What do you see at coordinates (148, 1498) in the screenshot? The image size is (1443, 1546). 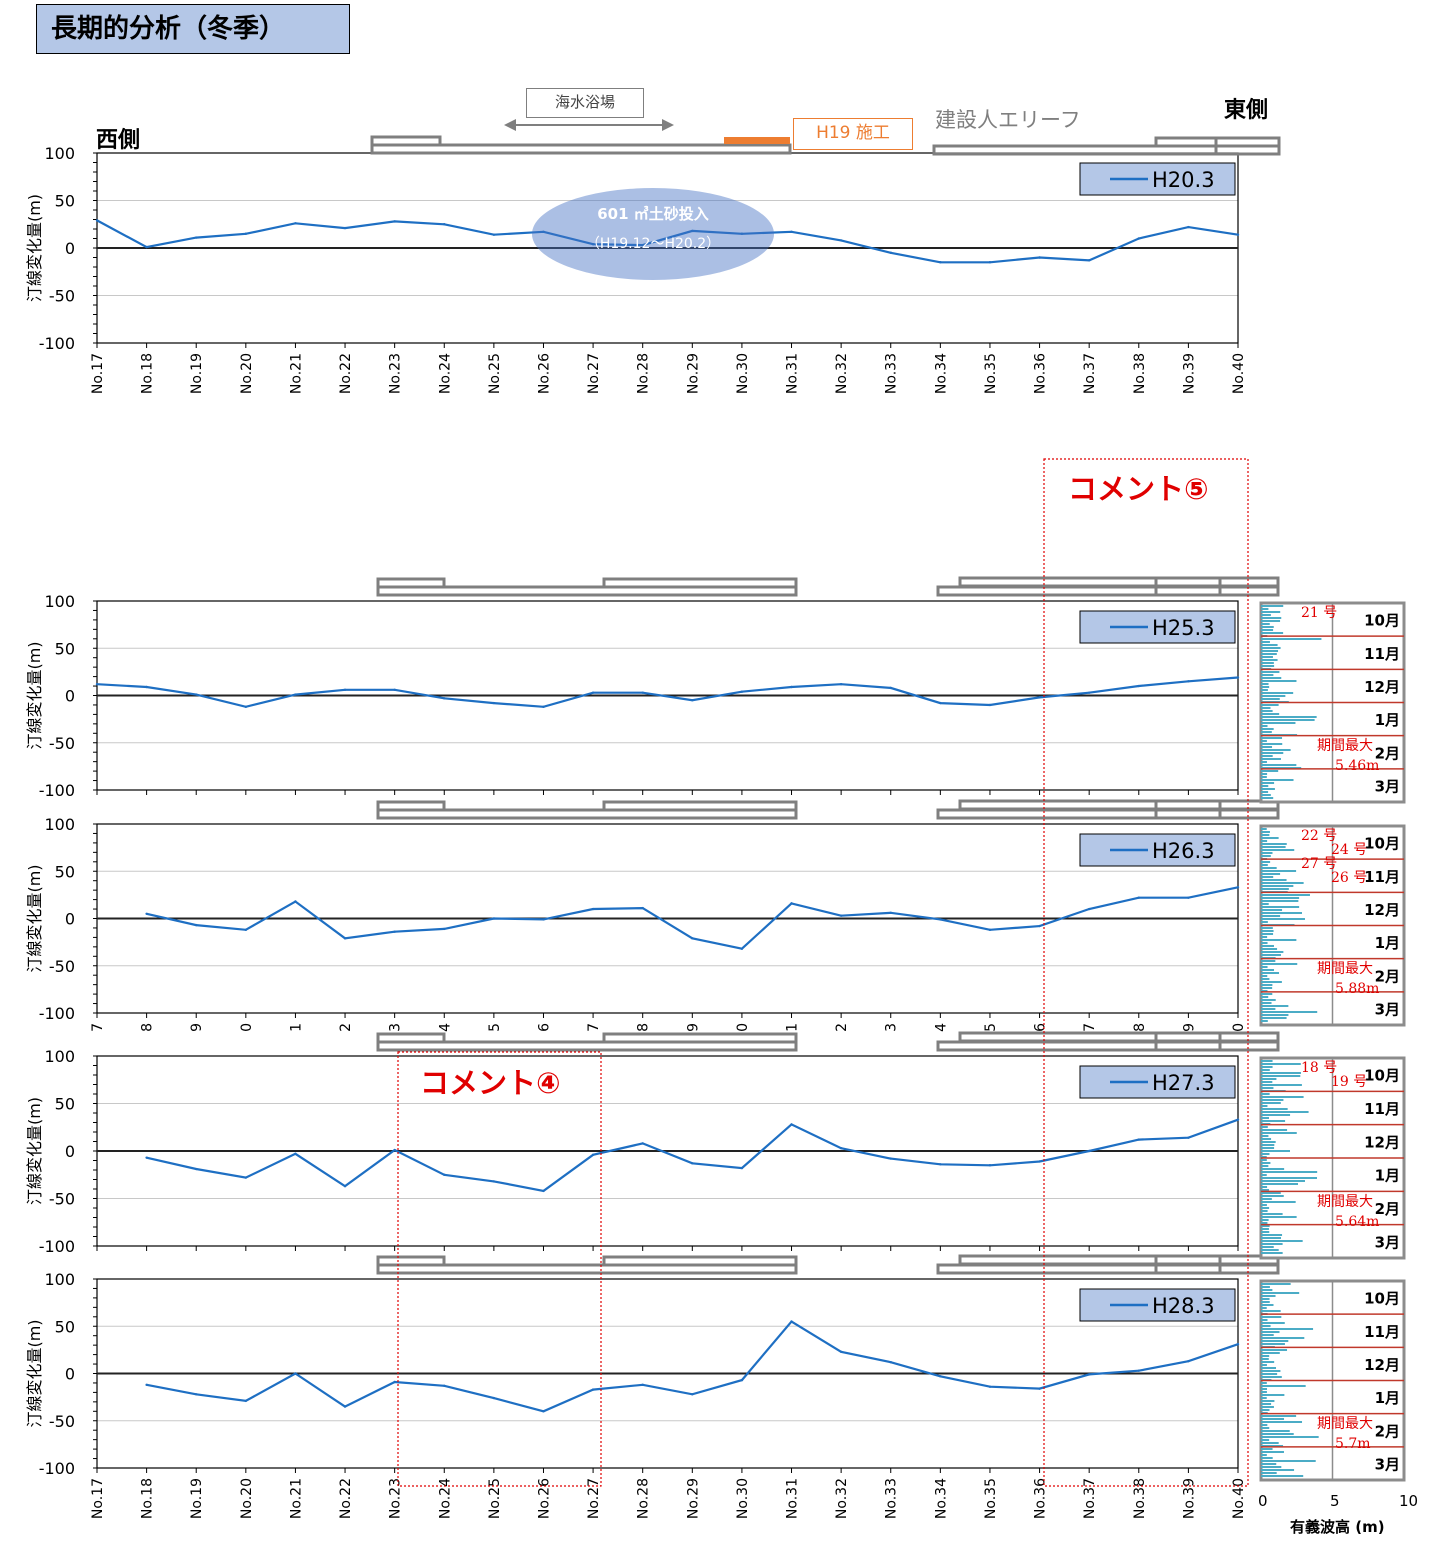 I see `x-tick-label: No.18` at bounding box center [148, 1498].